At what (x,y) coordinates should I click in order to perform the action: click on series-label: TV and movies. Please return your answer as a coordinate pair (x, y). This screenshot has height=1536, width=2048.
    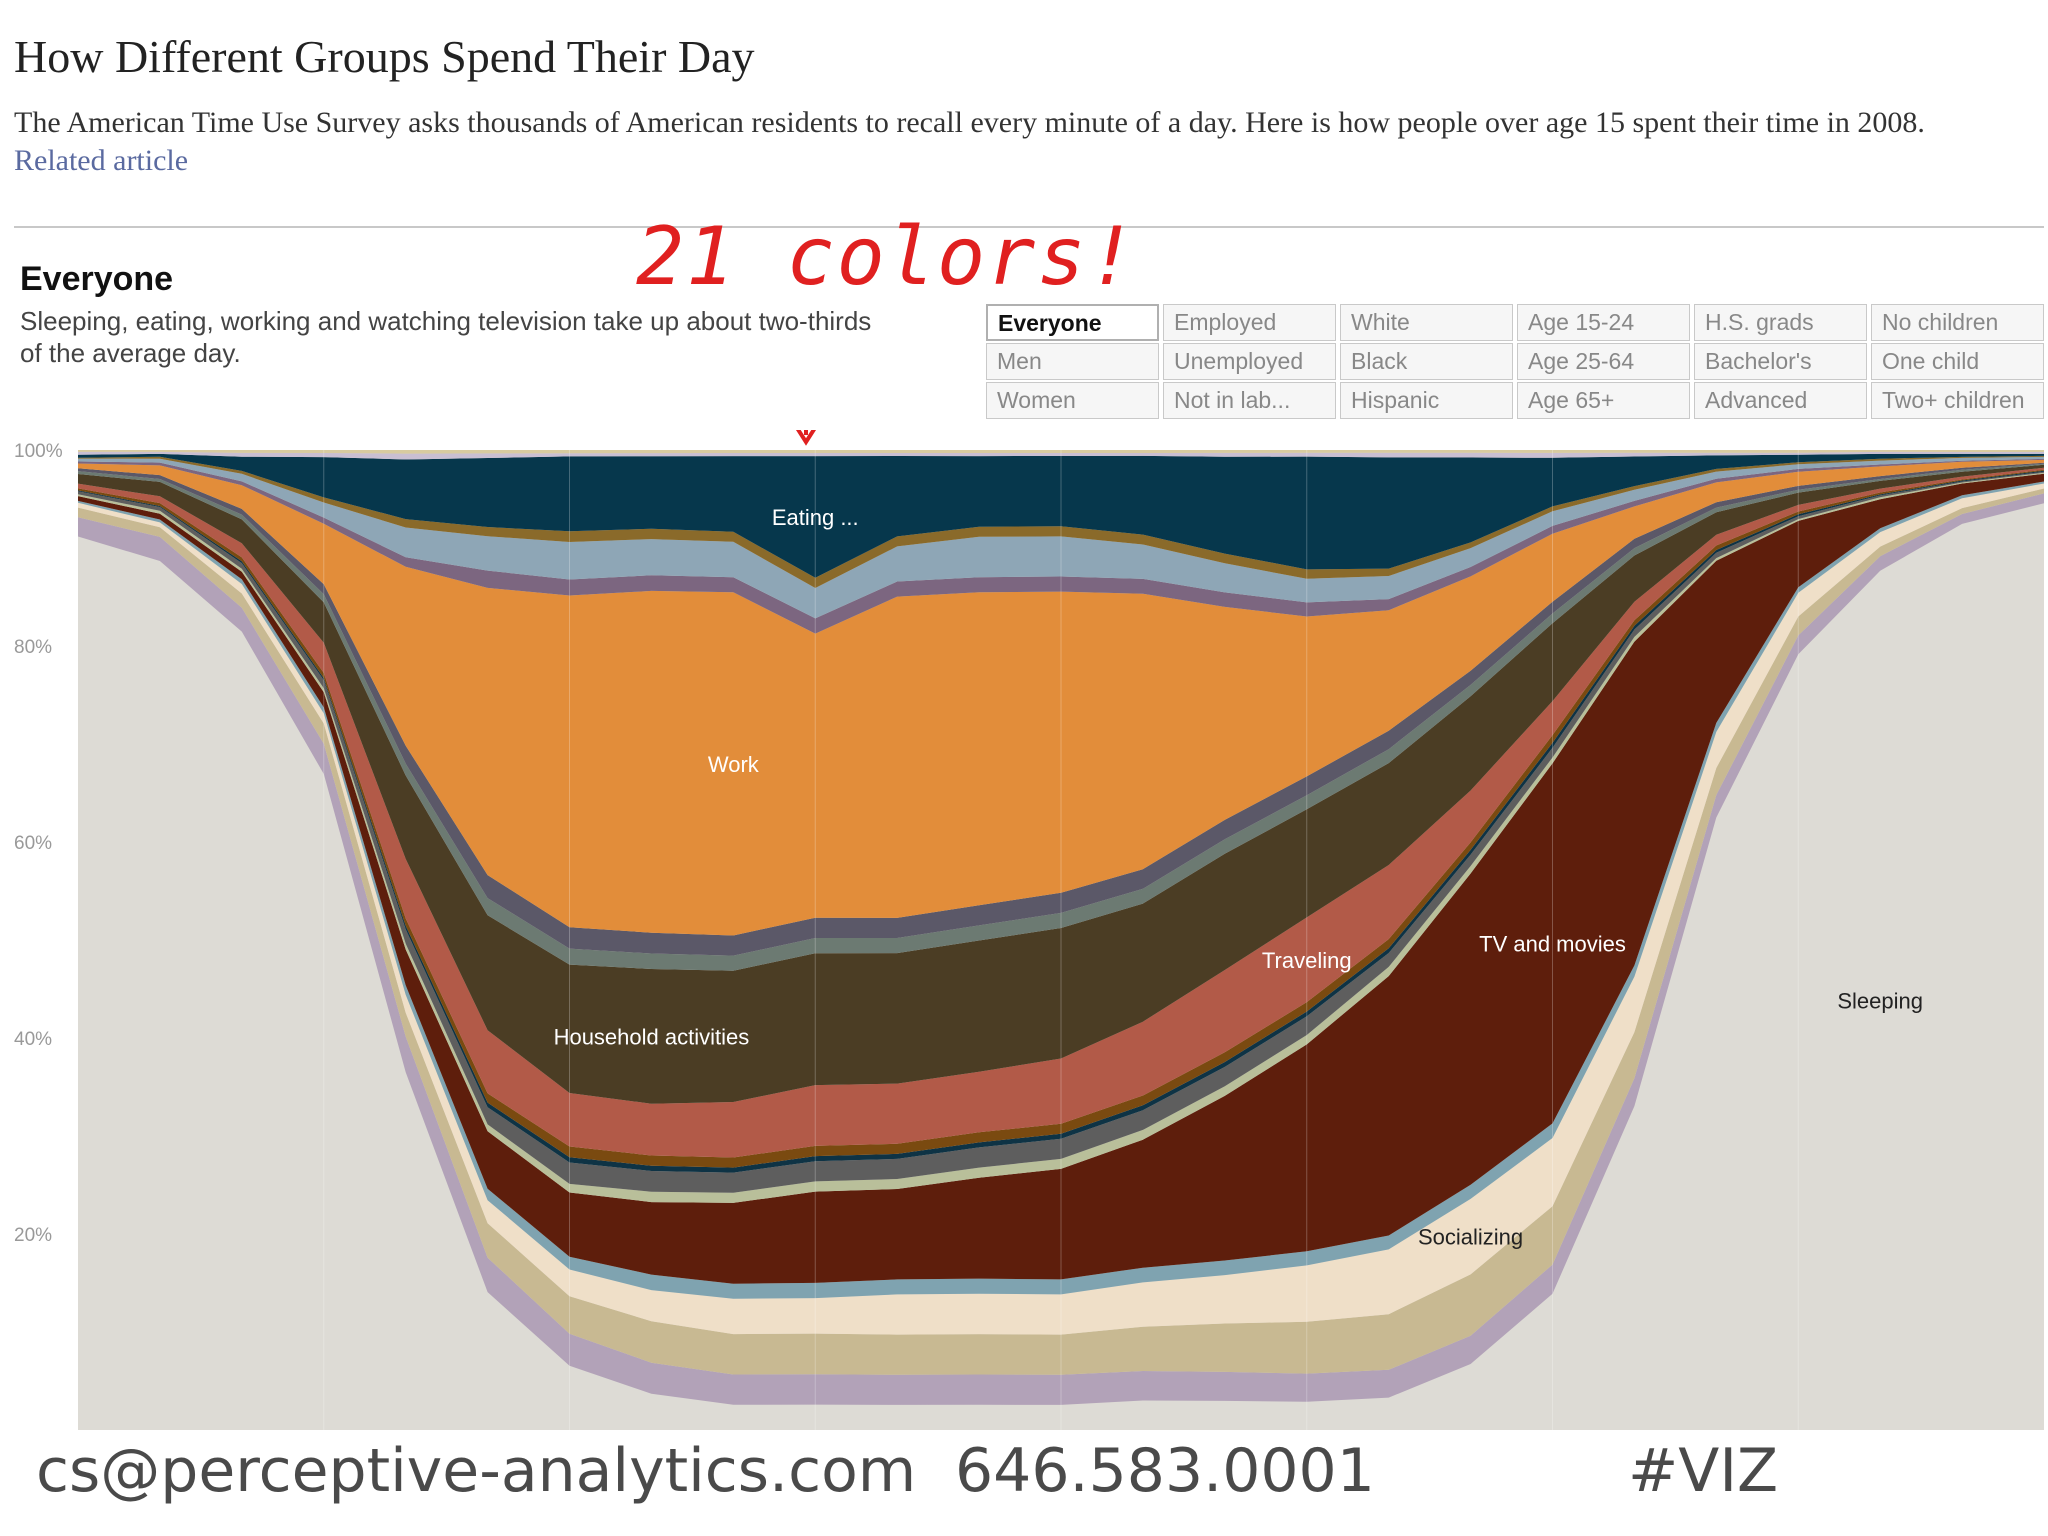
    Looking at the image, I should click on (1552, 943).